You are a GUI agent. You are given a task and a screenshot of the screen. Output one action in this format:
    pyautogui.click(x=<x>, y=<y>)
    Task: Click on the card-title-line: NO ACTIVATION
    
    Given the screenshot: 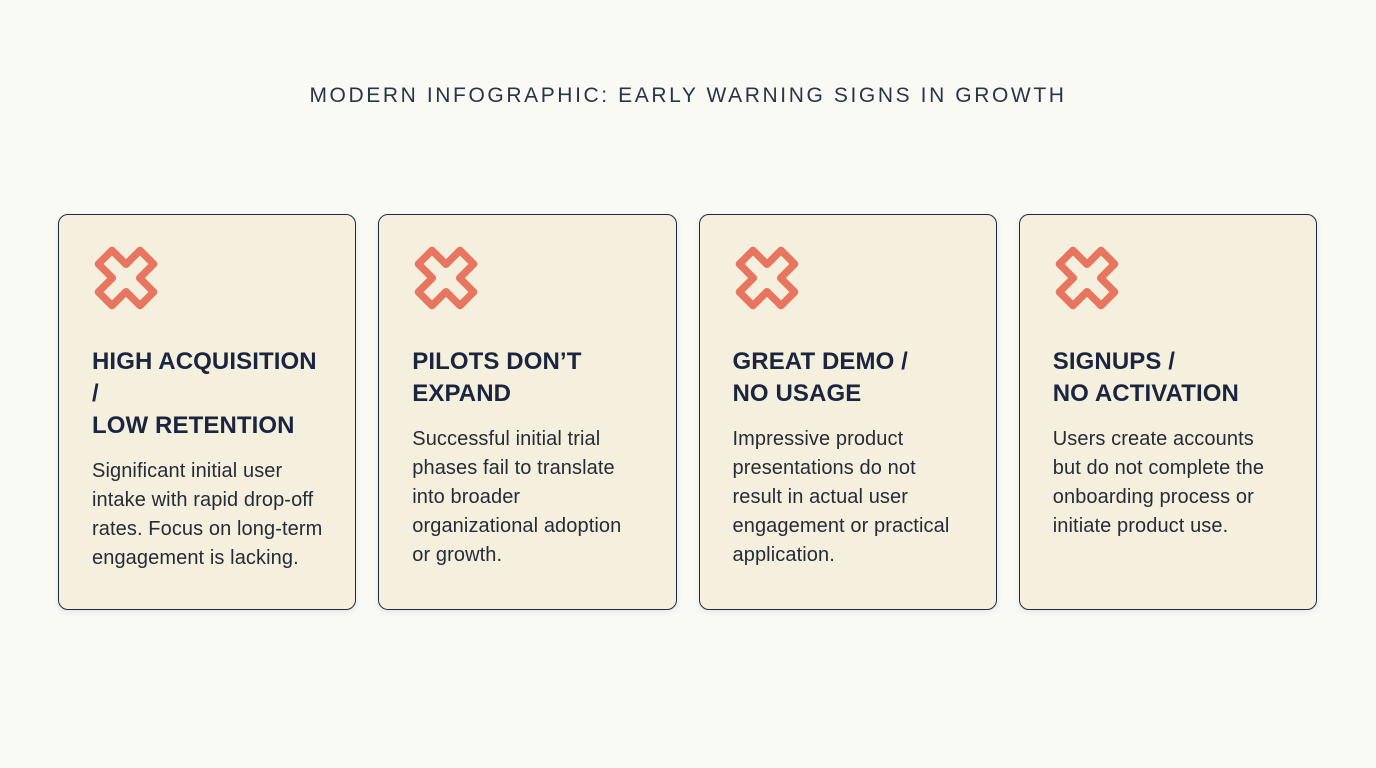 What is the action you would take?
    pyautogui.click(x=1145, y=393)
    